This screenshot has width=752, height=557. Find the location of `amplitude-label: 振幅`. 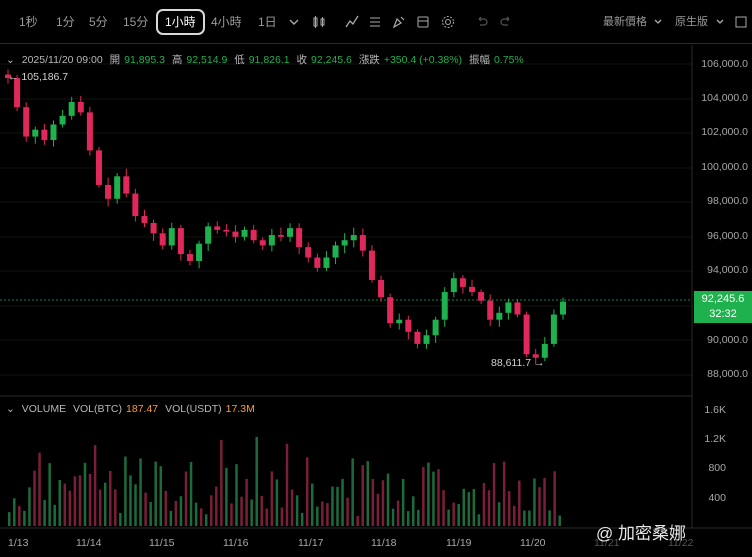

amplitude-label: 振幅 is located at coordinates (479, 60).